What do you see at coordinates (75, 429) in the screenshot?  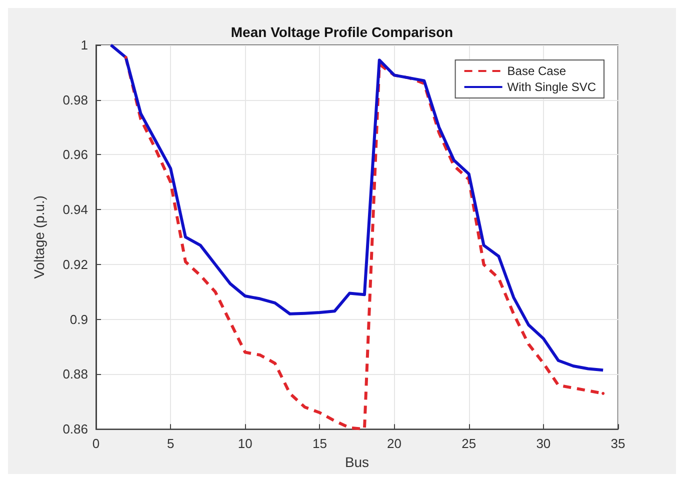 I see `y-tick-label: 0.86` at bounding box center [75, 429].